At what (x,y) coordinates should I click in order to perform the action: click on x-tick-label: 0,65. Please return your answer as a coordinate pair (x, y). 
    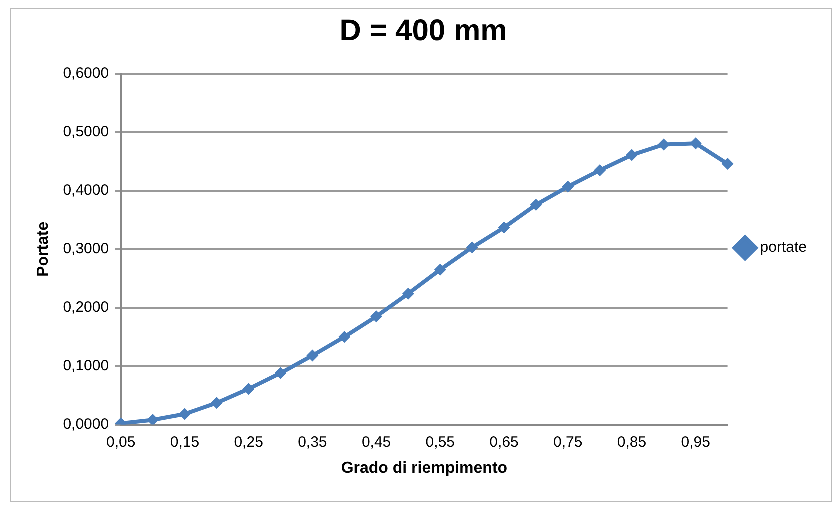
    Looking at the image, I should click on (504, 442).